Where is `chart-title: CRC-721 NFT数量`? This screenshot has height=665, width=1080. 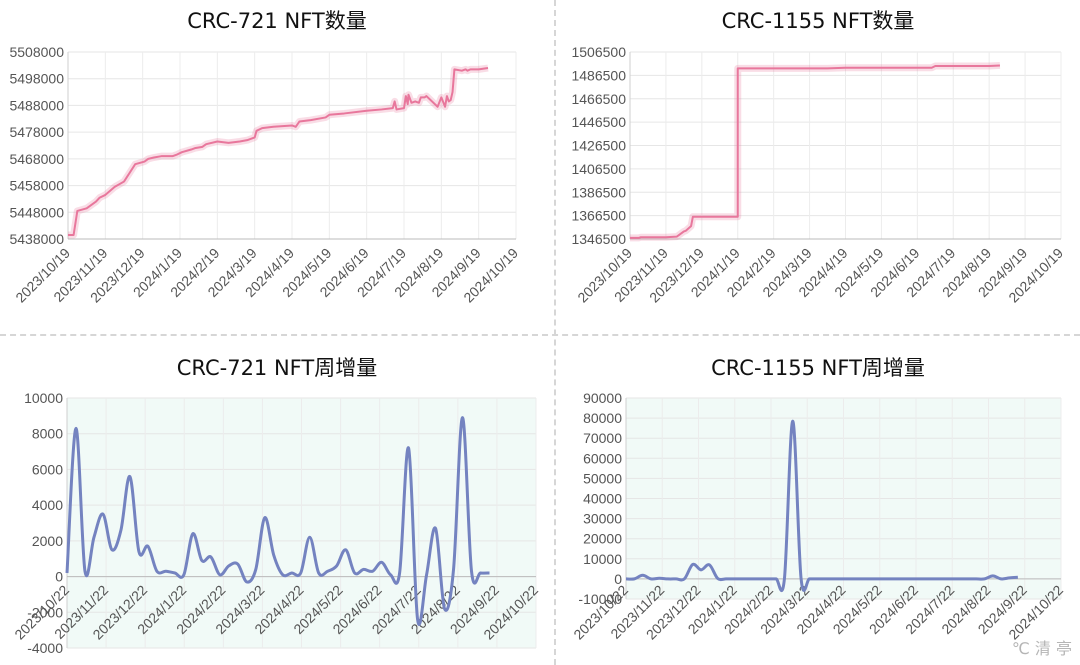 chart-title: CRC-721 NFT数量 is located at coordinates (277, 21).